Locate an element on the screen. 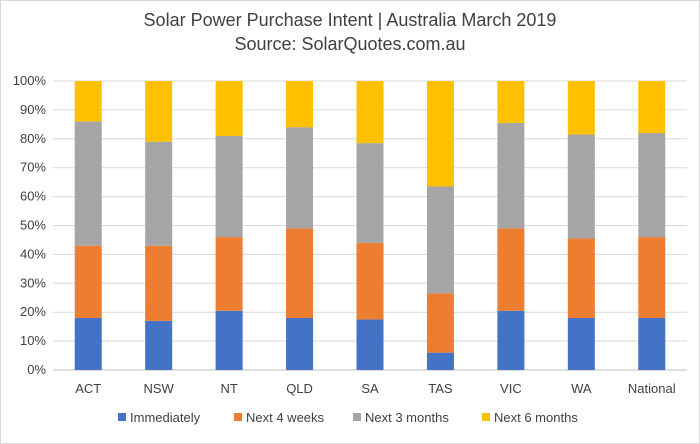  y-tick-label: 20% is located at coordinates (33, 311).